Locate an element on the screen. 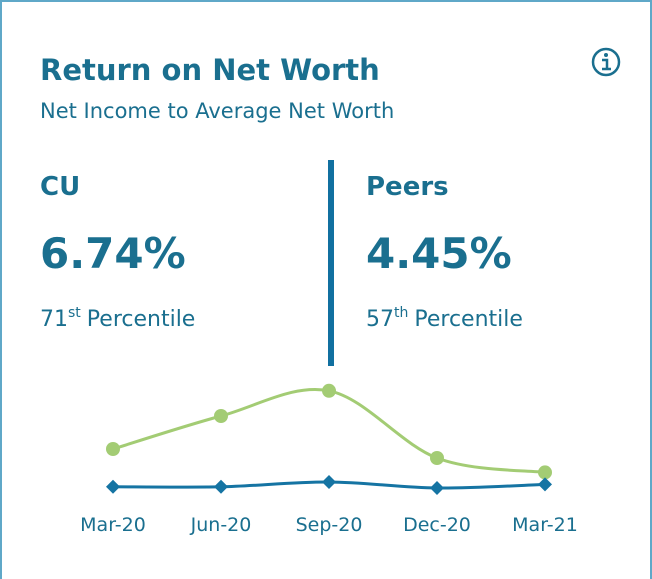 This screenshot has width=652, height=579. x-tick-label: Sep-20 is located at coordinates (329, 525).